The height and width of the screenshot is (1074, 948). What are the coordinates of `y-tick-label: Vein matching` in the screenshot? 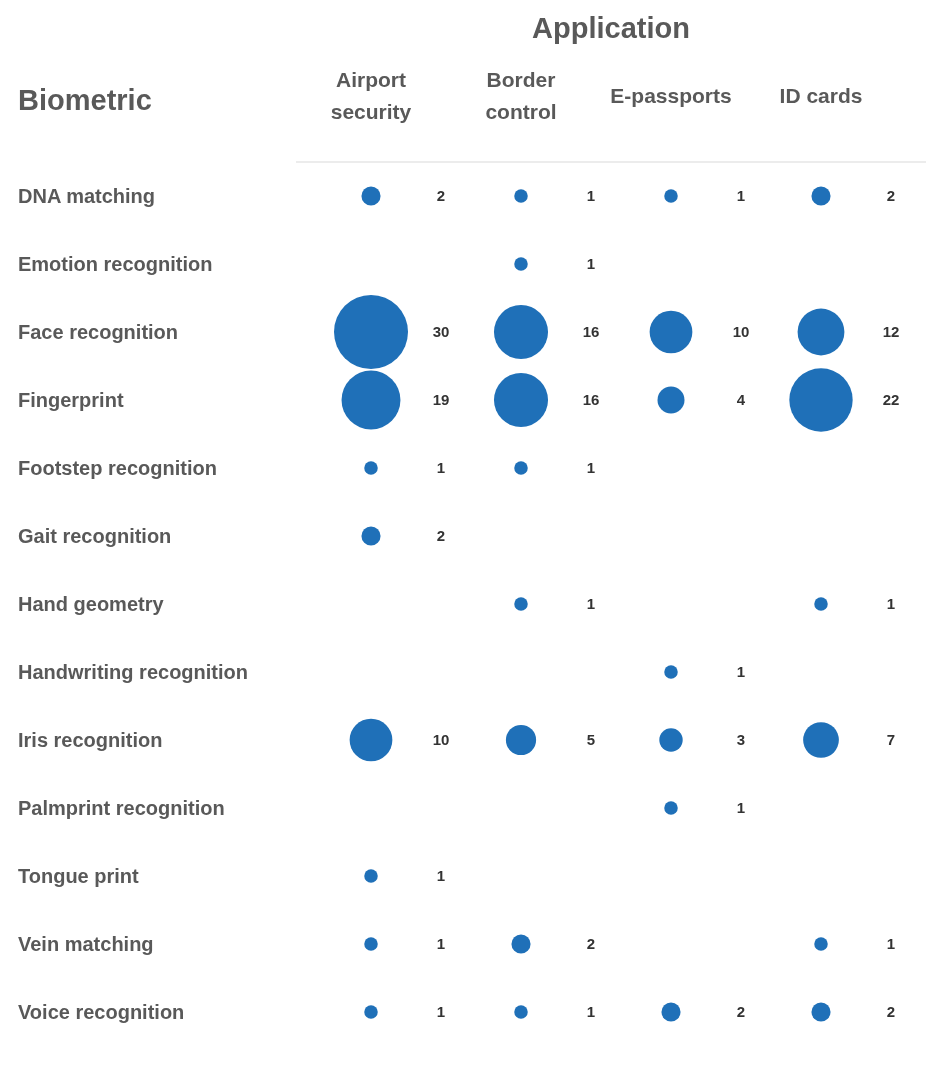 It's located at (86, 944).